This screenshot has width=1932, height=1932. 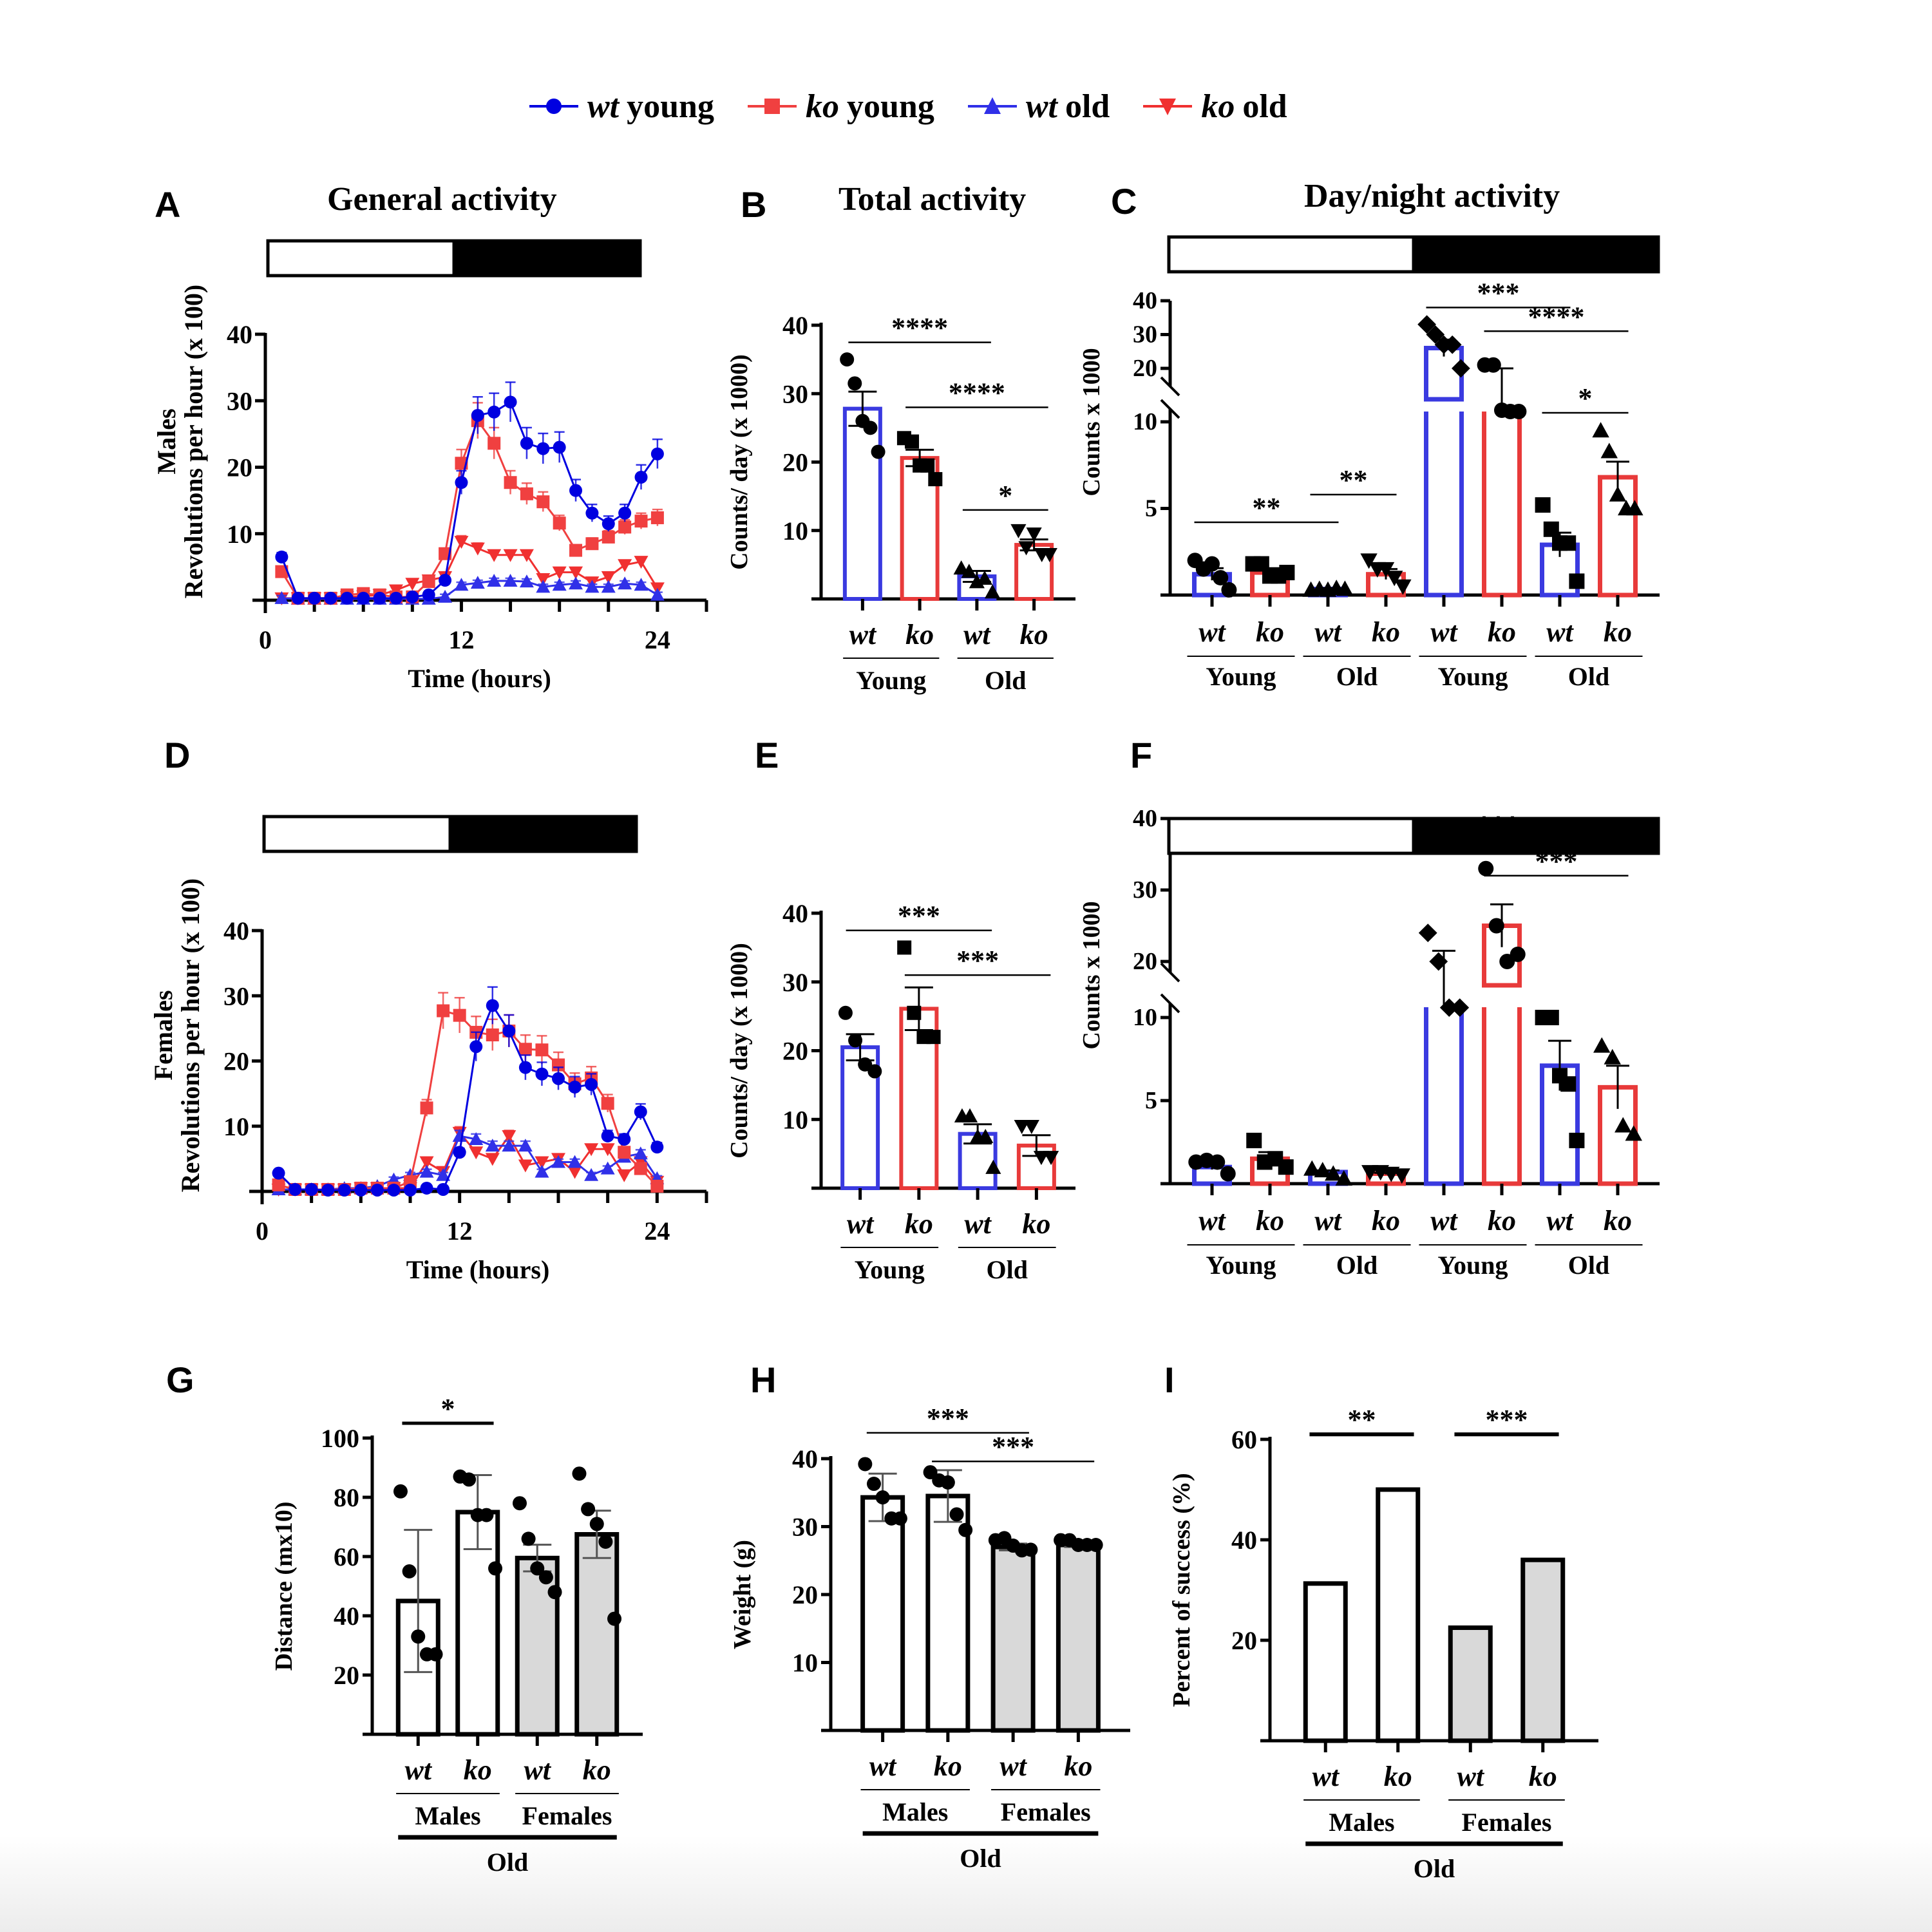 I want to click on square-marker-icon, so click(x=772, y=107).